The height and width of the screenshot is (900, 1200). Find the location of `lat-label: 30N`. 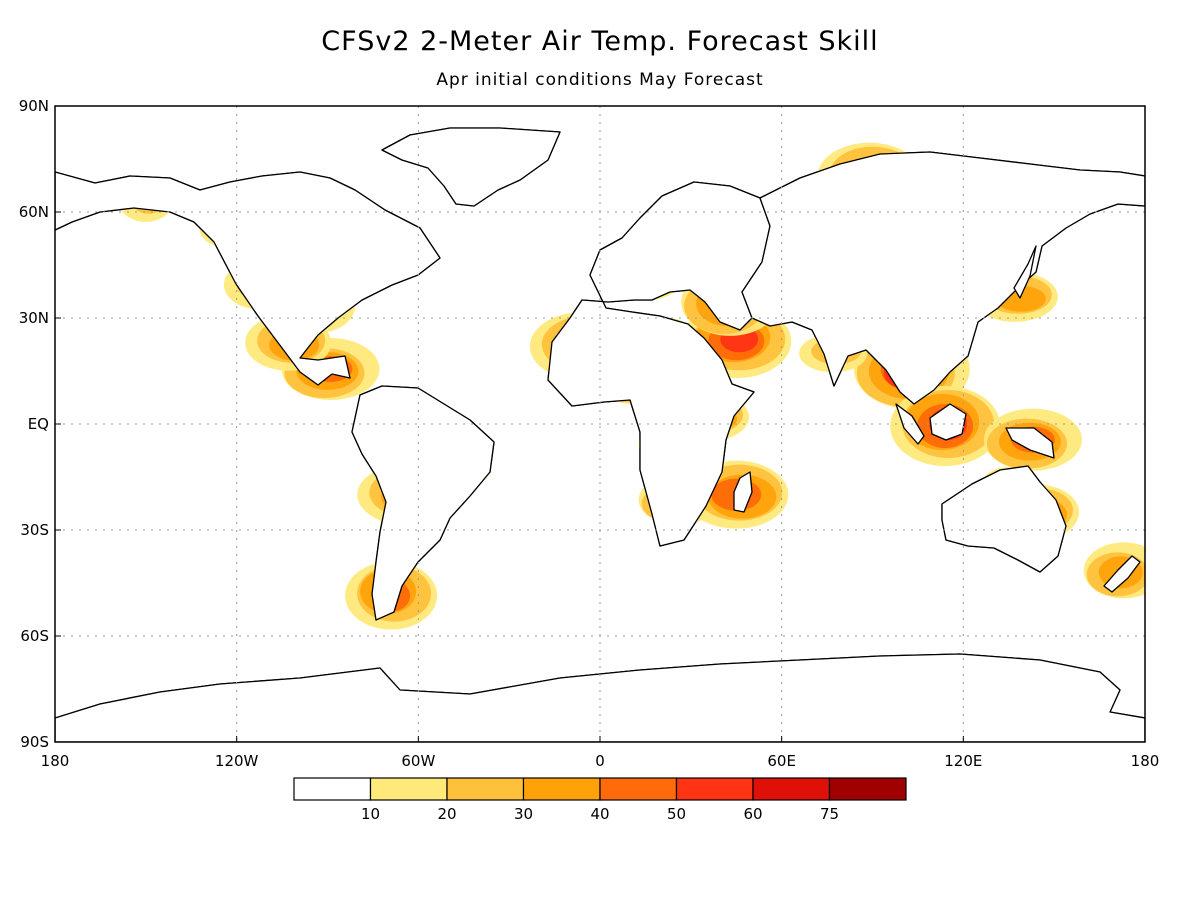

lat-label: 30N is located at coordinates (34, 318).